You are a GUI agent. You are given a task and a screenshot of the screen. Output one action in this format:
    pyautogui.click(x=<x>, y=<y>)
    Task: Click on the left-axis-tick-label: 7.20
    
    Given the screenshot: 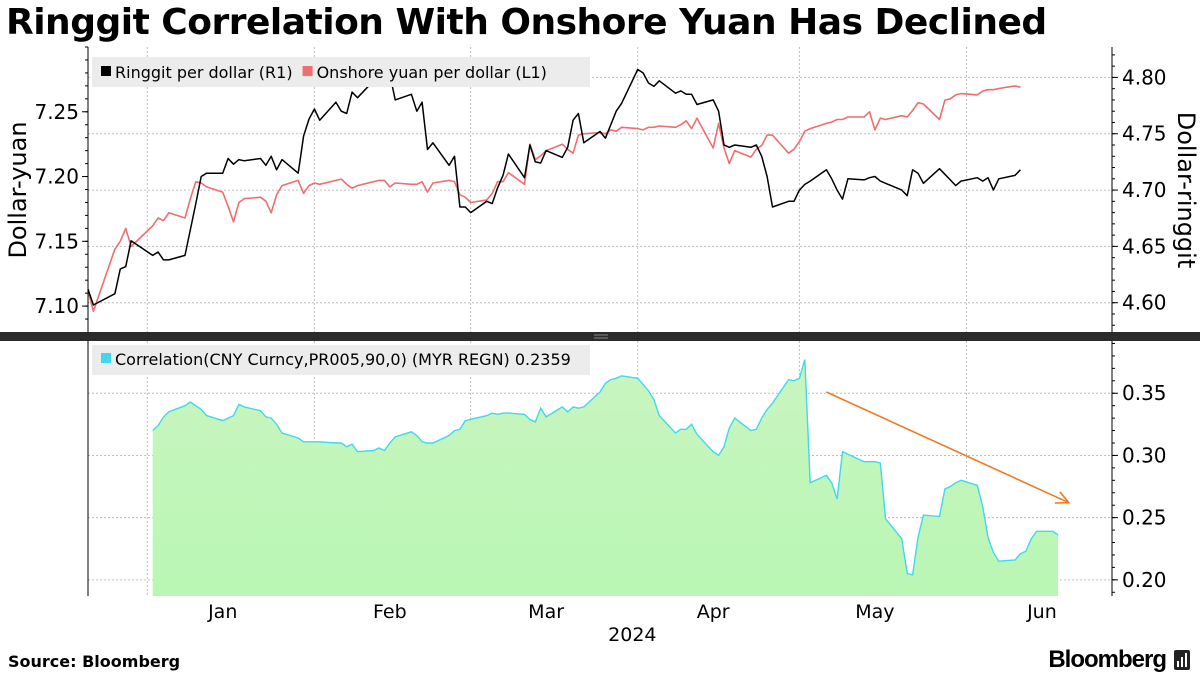 What is the action you would take?
    pyautogui.click(x=56, y=177)
    